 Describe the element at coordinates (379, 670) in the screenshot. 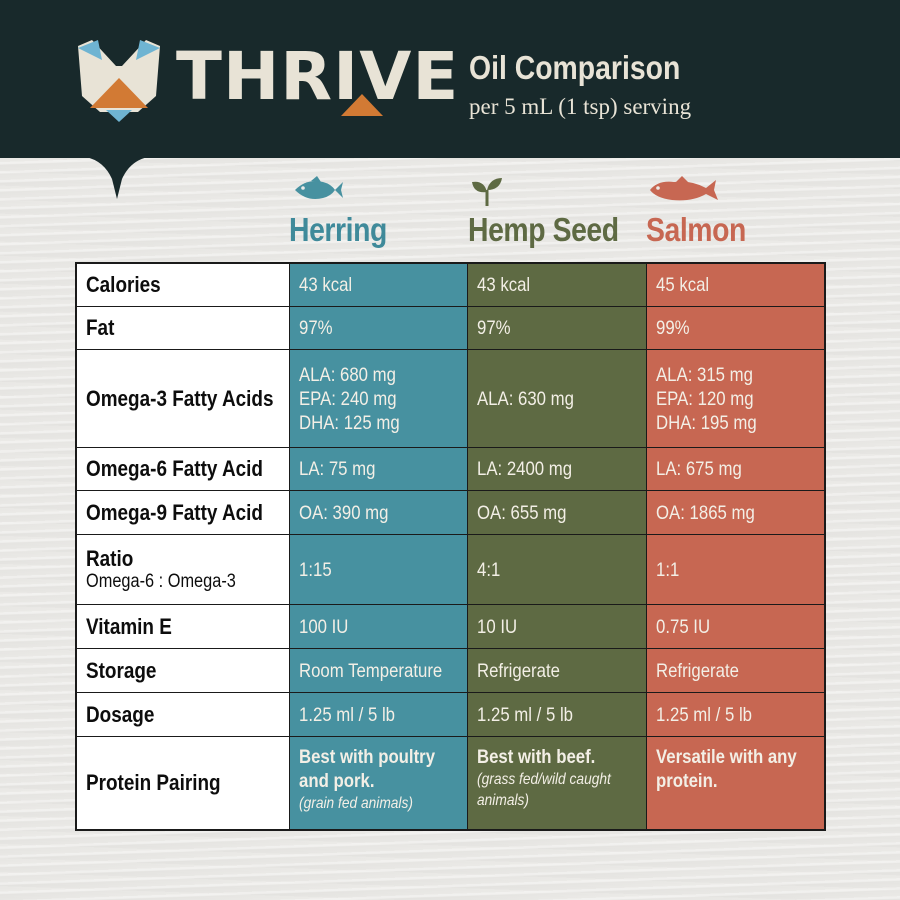

I see `herring-value: Room Temperature` at that location.